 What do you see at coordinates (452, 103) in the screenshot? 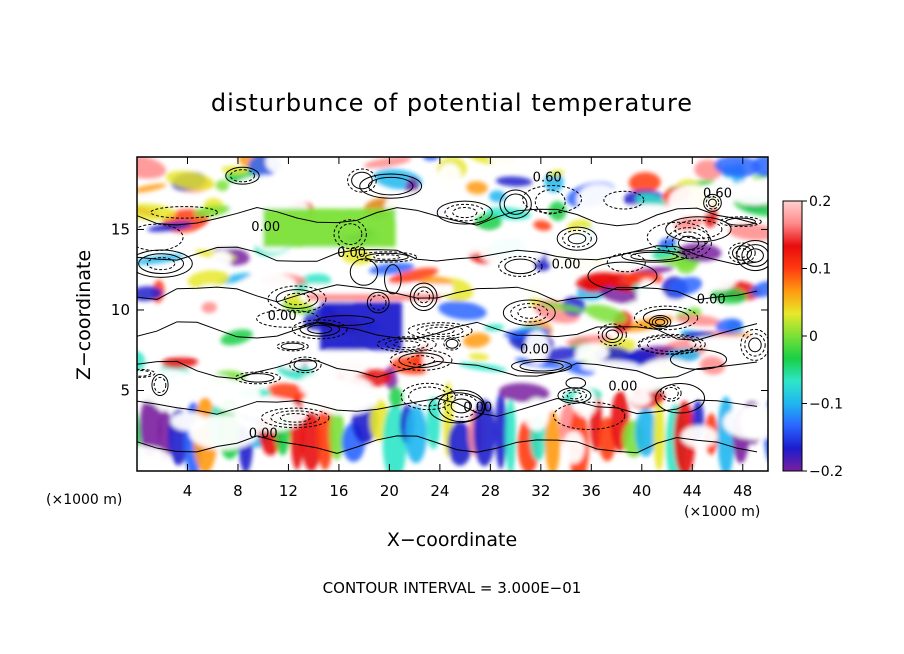
I see `chart-title: disturbunce of potential temperature` at bounding box center [452, 103].